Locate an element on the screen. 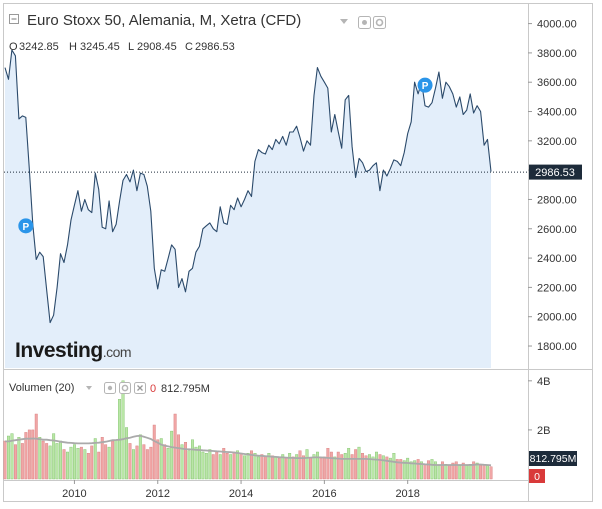 This screenshot has height=509, width=602. volume-dropdown-icon is located at coordinates (89, 388).